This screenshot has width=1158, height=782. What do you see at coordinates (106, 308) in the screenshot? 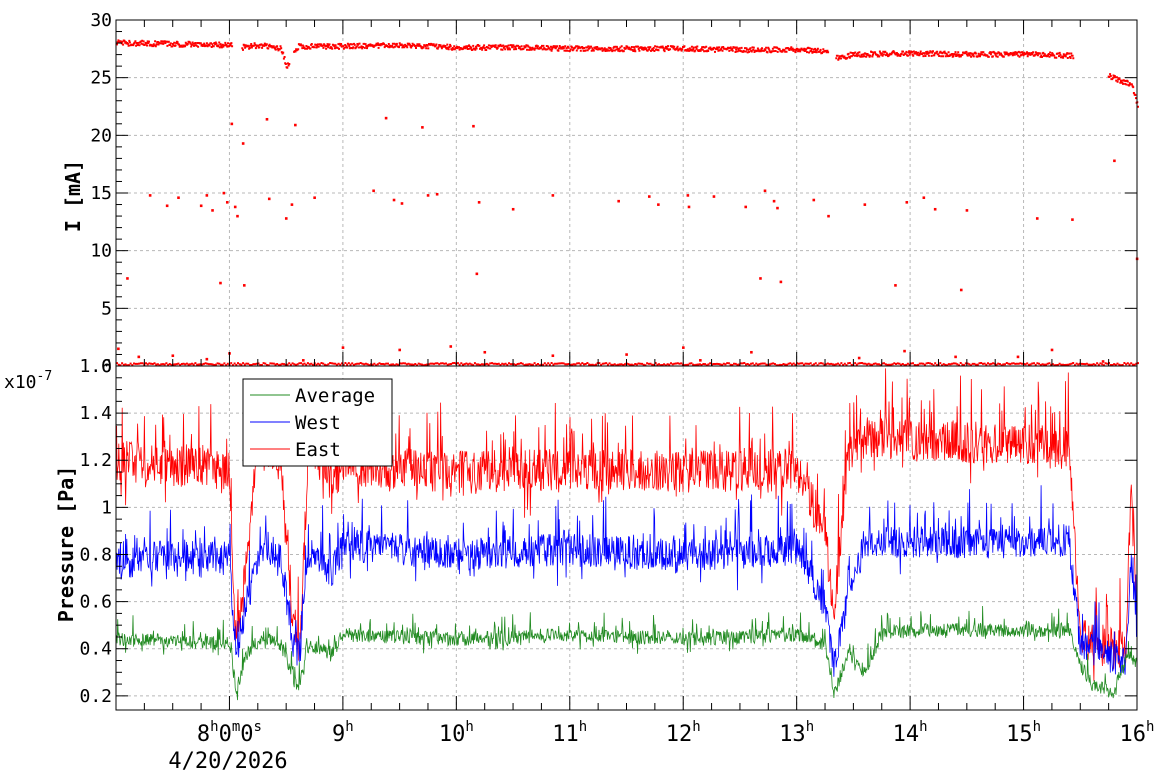
I see `current-ytick-label: 5` at bounding box center [106, 308].